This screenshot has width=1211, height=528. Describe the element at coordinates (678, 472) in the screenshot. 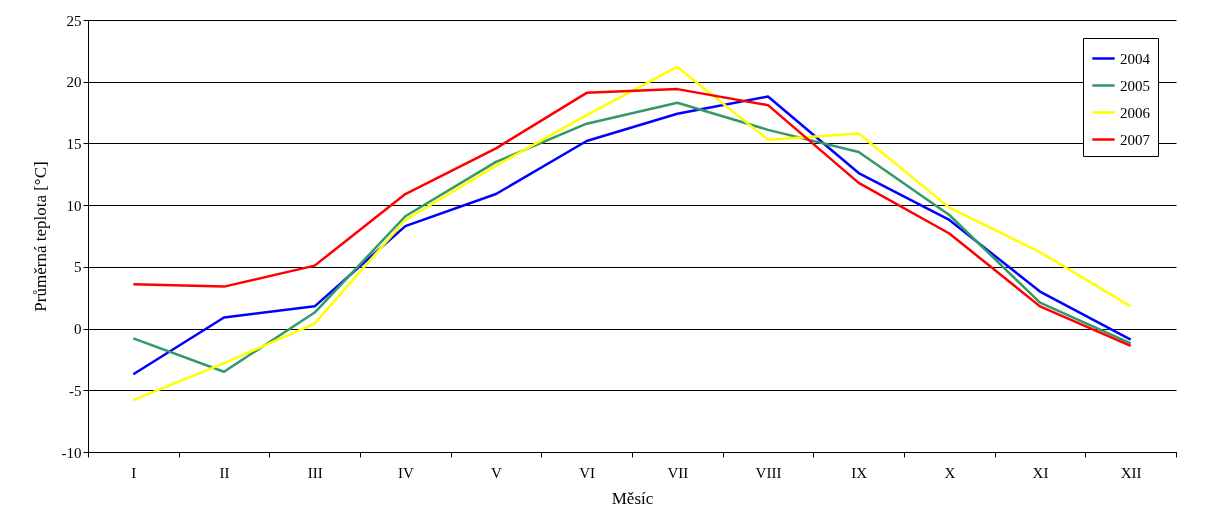

I see `x-tick-label: VII` at that location.